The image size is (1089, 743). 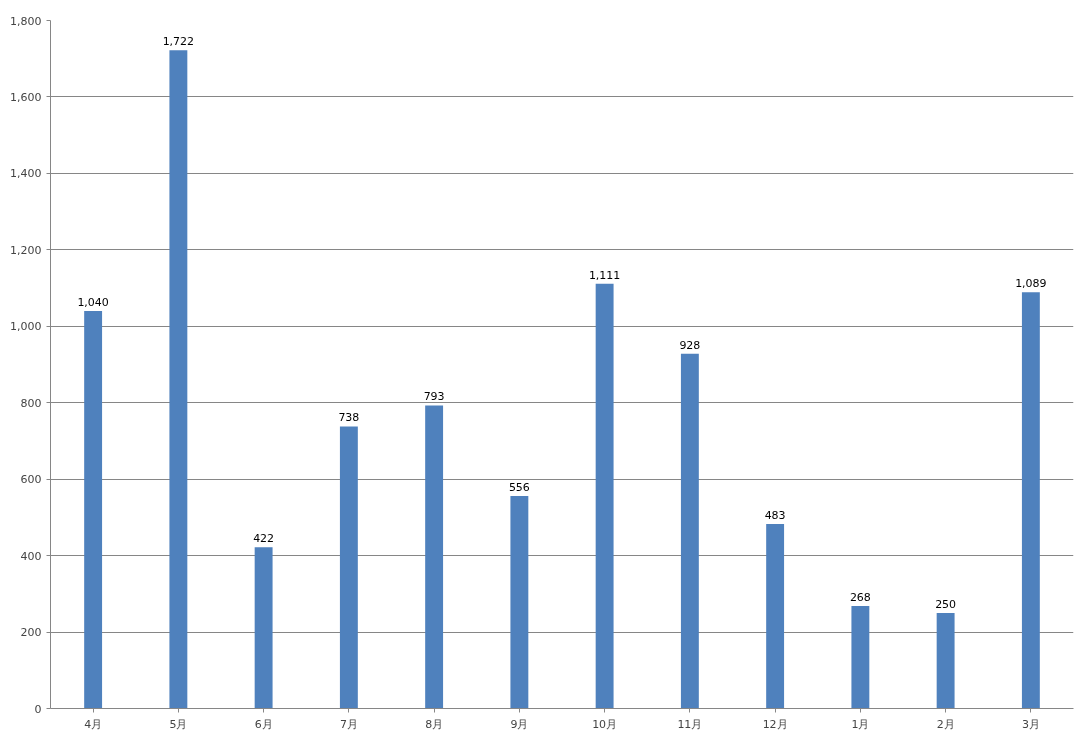 I want to click on x-tick-label: 11月, so click(x=690, y=724).